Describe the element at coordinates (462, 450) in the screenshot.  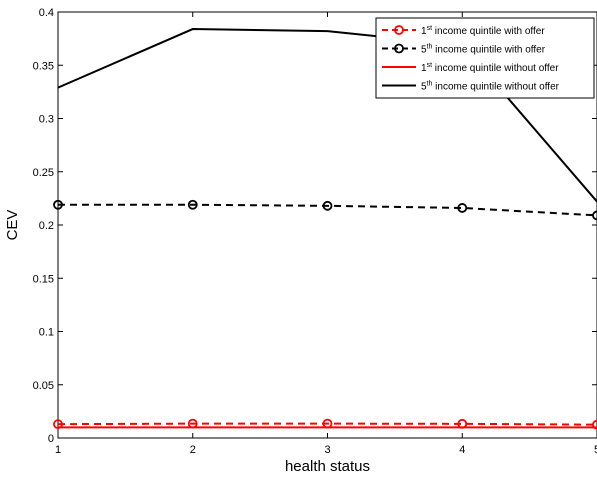
I see `x-tick-label: 4` at that location.